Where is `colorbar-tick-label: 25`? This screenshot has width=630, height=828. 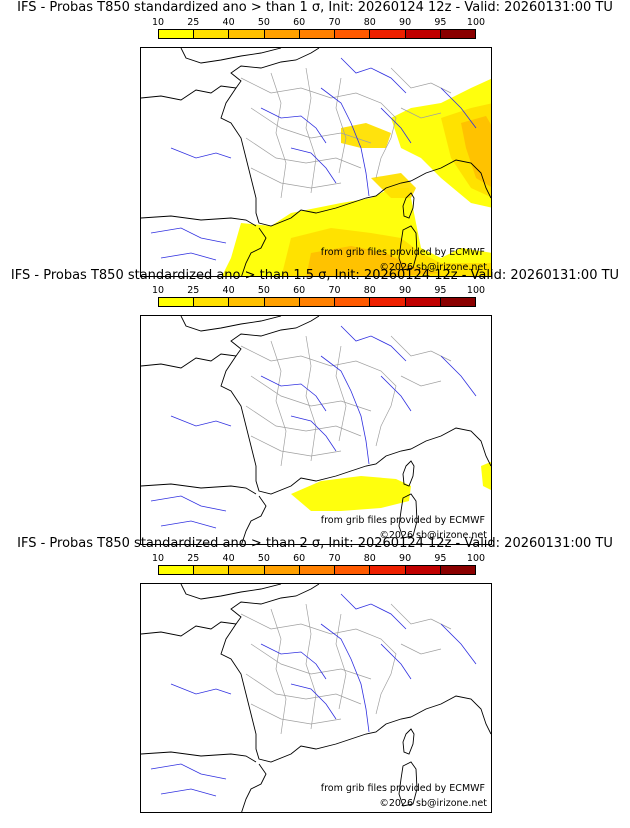
colorbar-tick-label: 25 is located at coordinates (193, 558).